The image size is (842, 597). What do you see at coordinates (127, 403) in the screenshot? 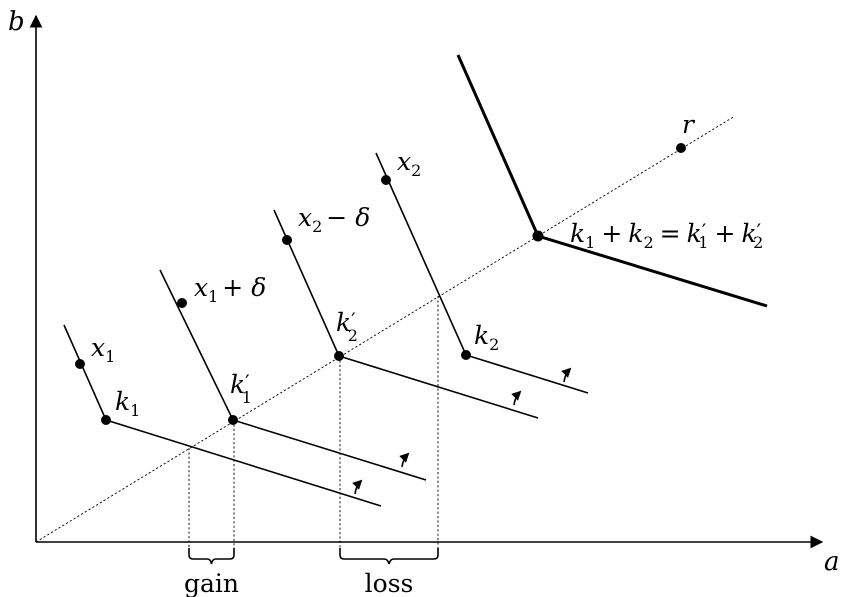
I see `label-k1: k1` at bounding box center [127, 403].